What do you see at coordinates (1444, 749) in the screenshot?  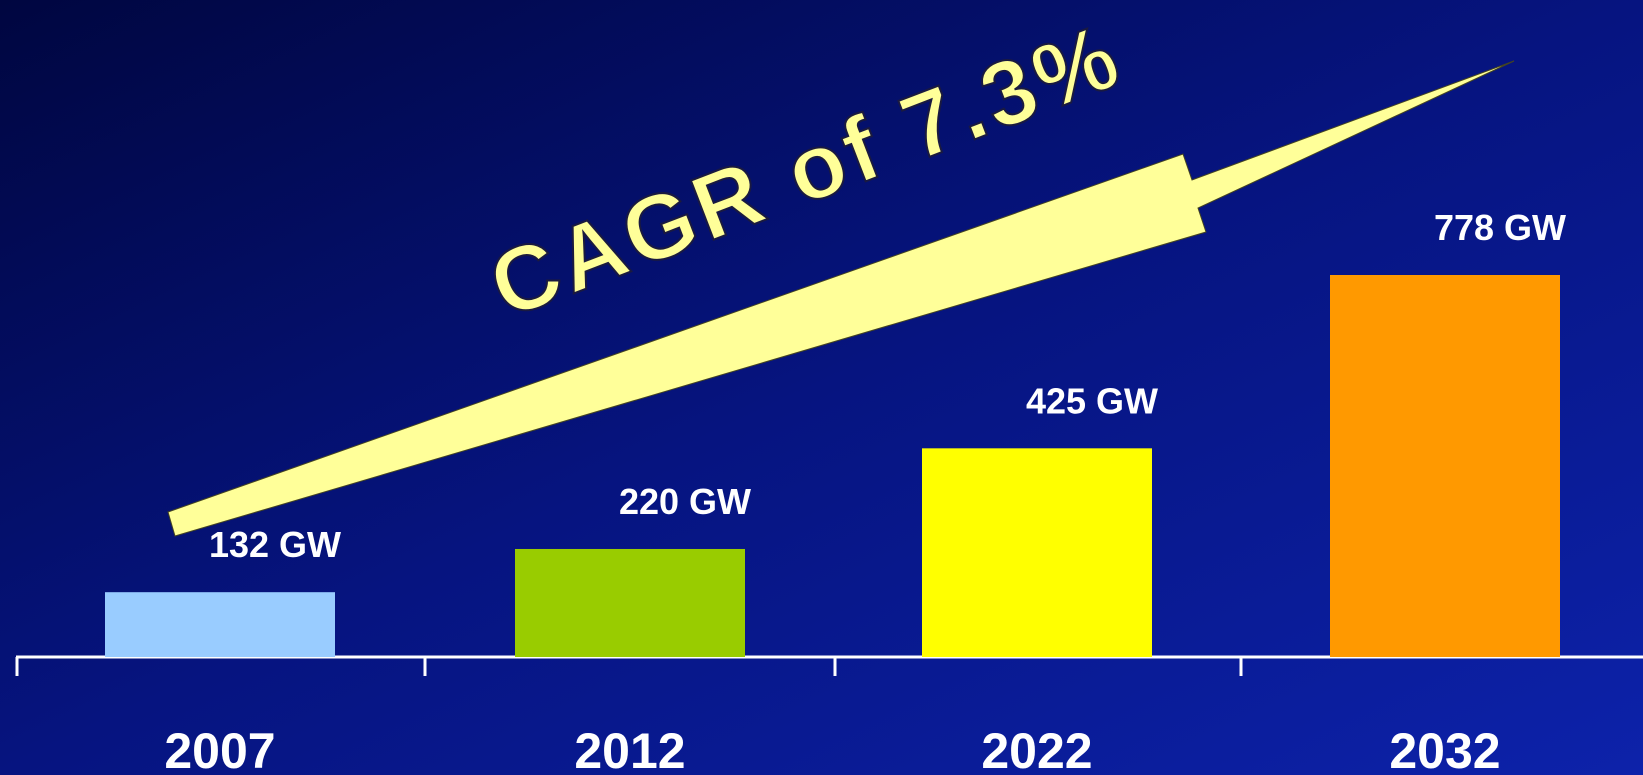 I see `x-tick-label: 2032` at bounding box center [1444, 749].